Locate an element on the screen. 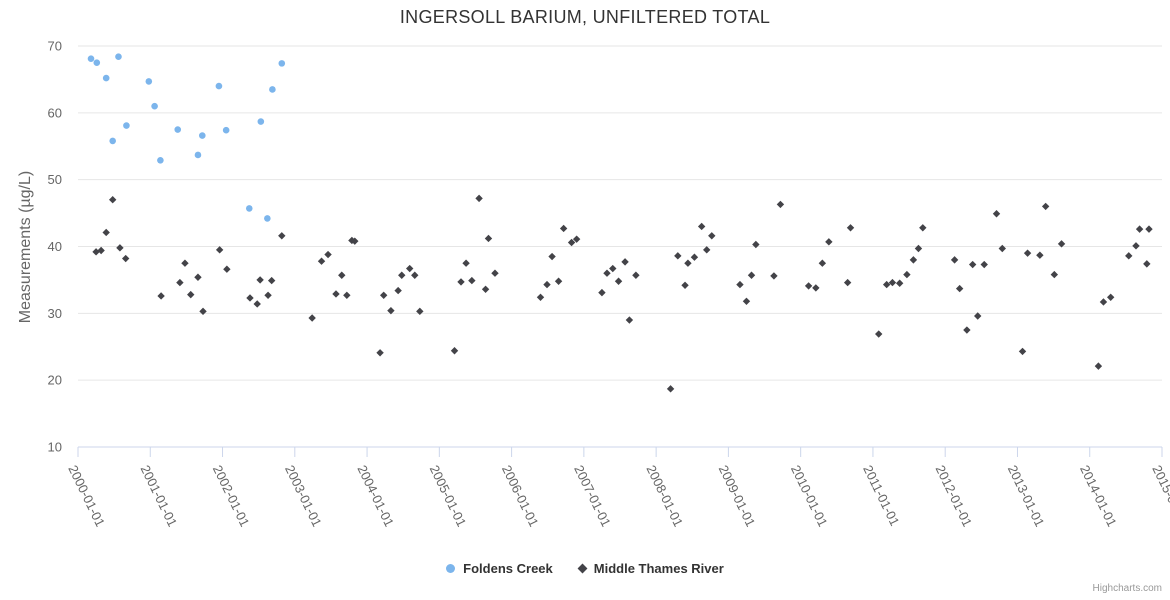 The height and width of the screenshot is (600, 1170). legend-item-foldens-creek: Foldens Creek is located at coordinates (499, 568).